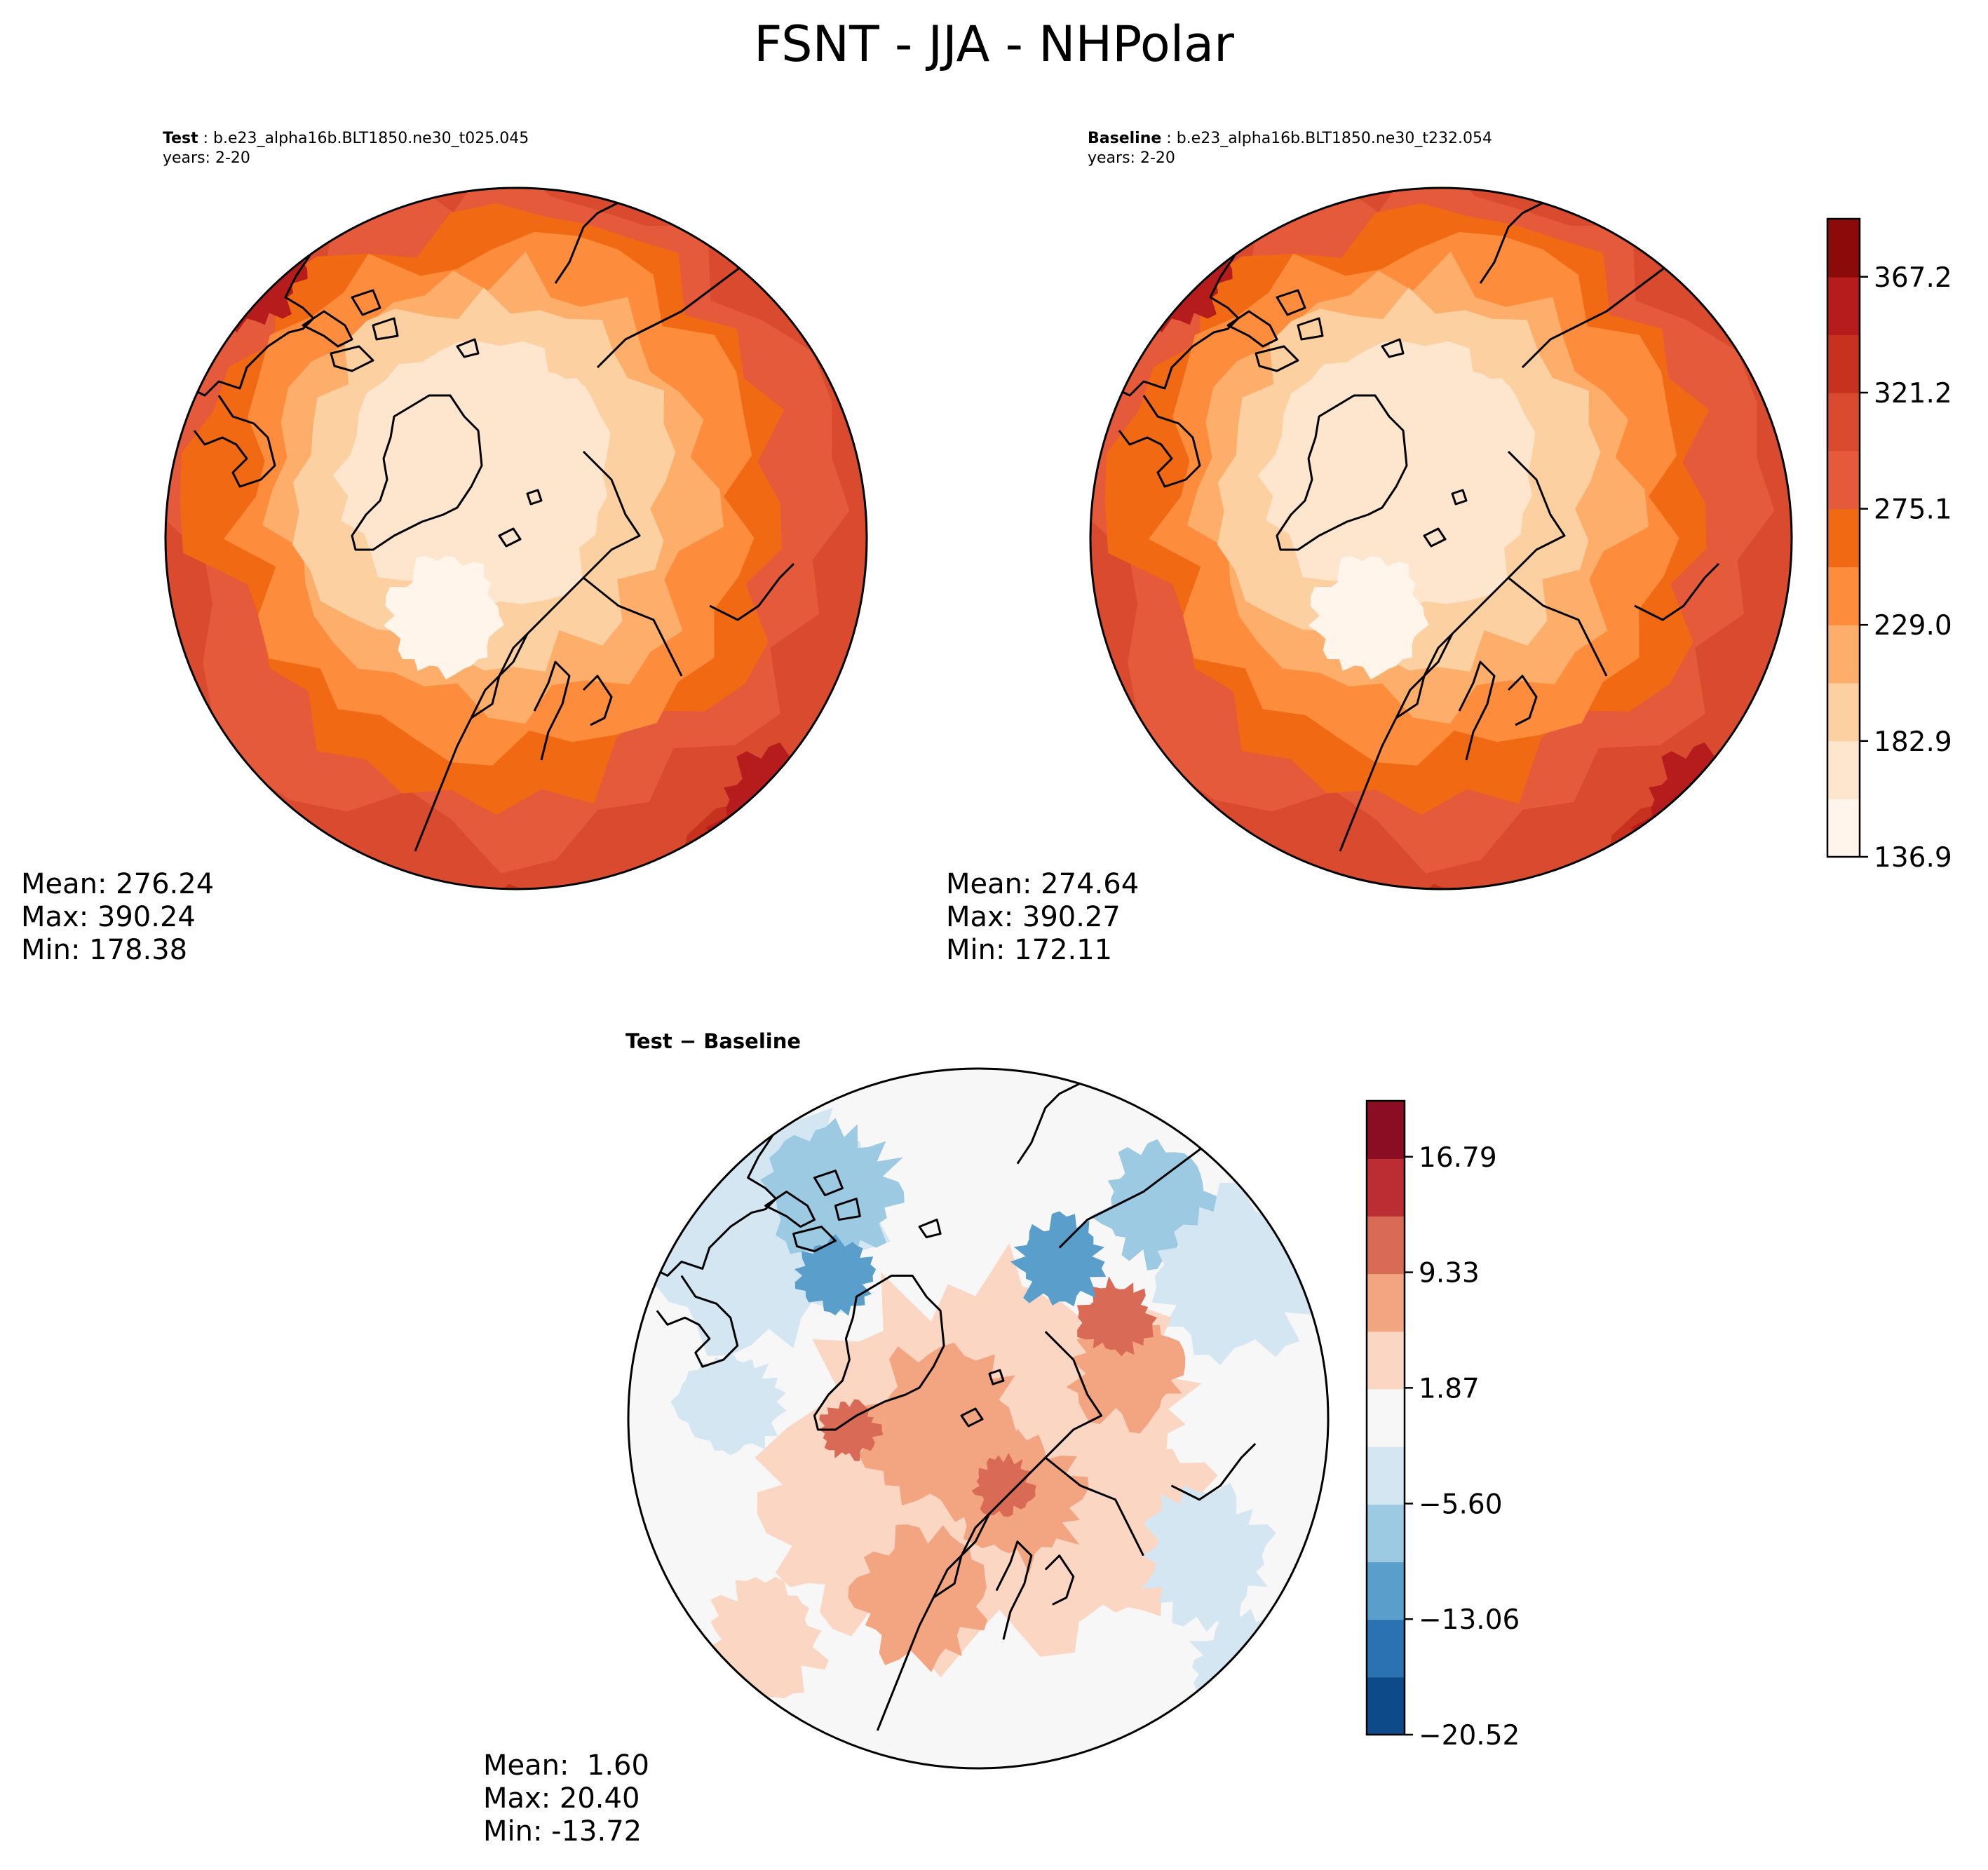  I want to click on test-run: b.e23_alpha16b.BLT1850.ne30_t025.045, so click(371, 138).